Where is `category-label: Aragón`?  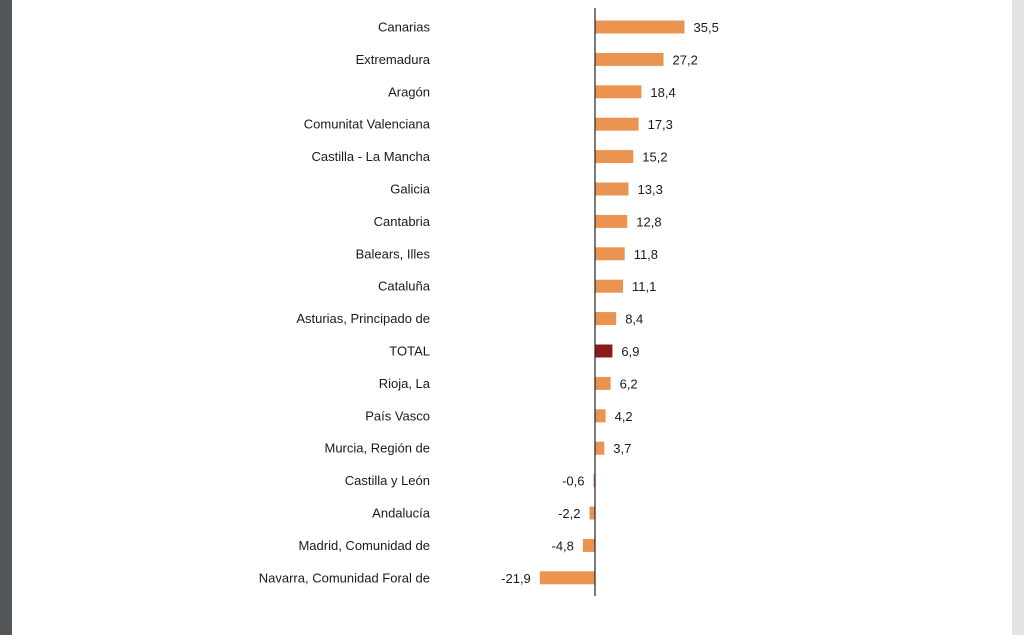
category-label: Aragón is located at coordinates (409, 91).